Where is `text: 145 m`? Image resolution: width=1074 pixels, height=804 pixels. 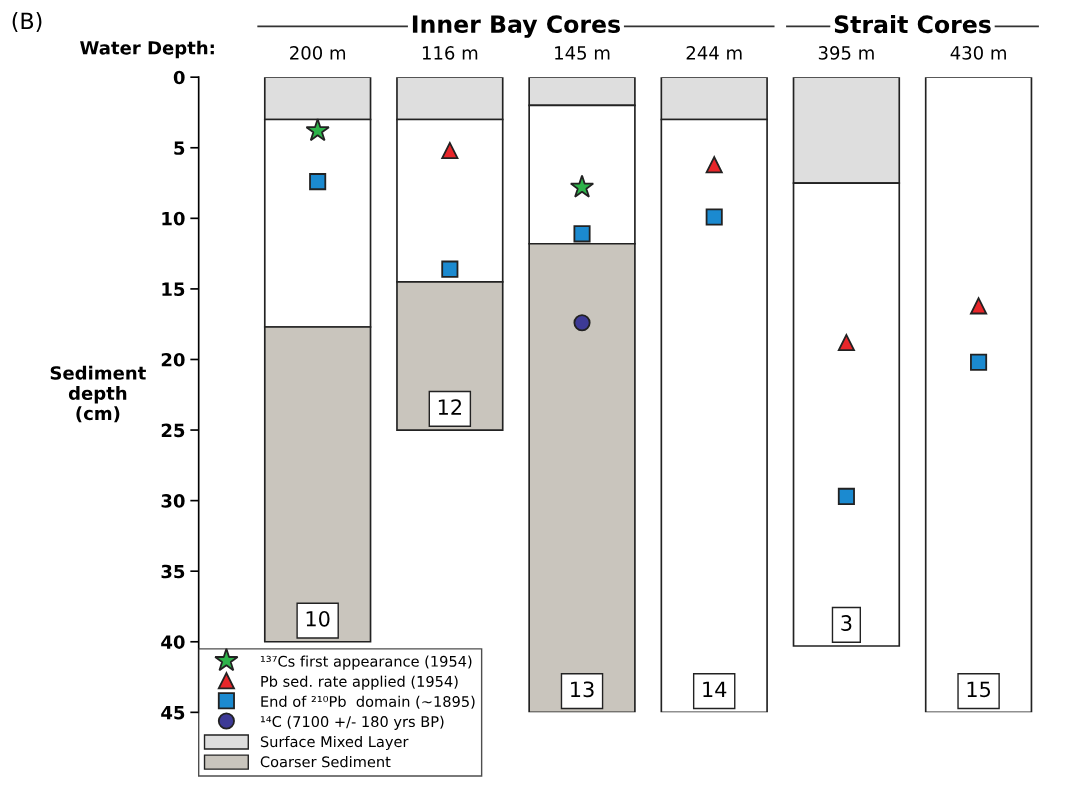
text: 145 m is located at coordinates (582, 53).